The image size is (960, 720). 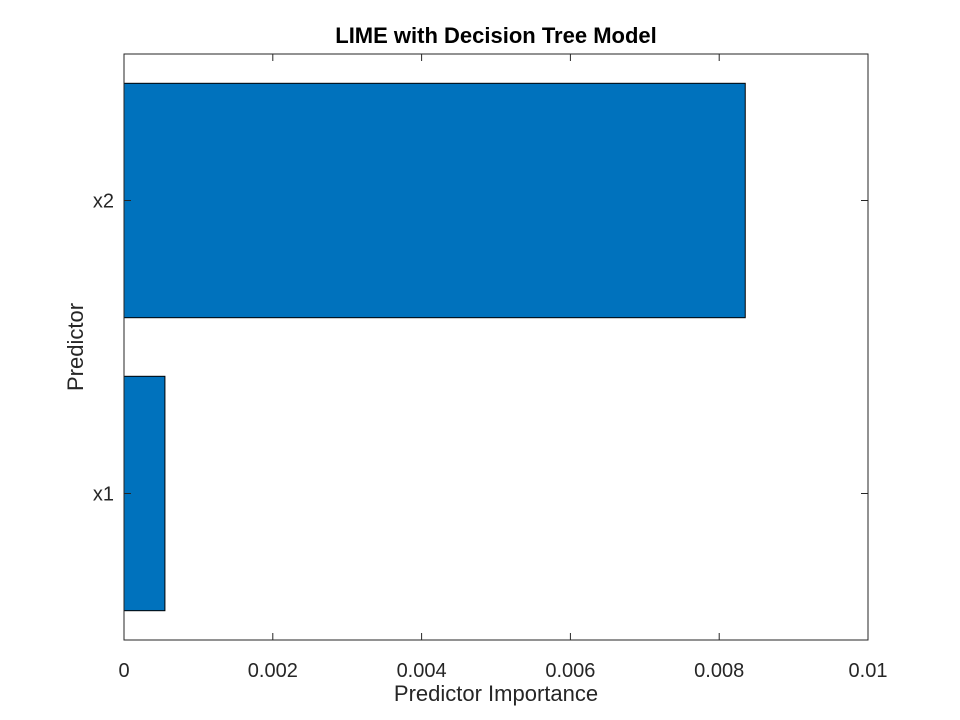 I want to click on y-tick-label-x1: x1, so click(x=103, y=495).